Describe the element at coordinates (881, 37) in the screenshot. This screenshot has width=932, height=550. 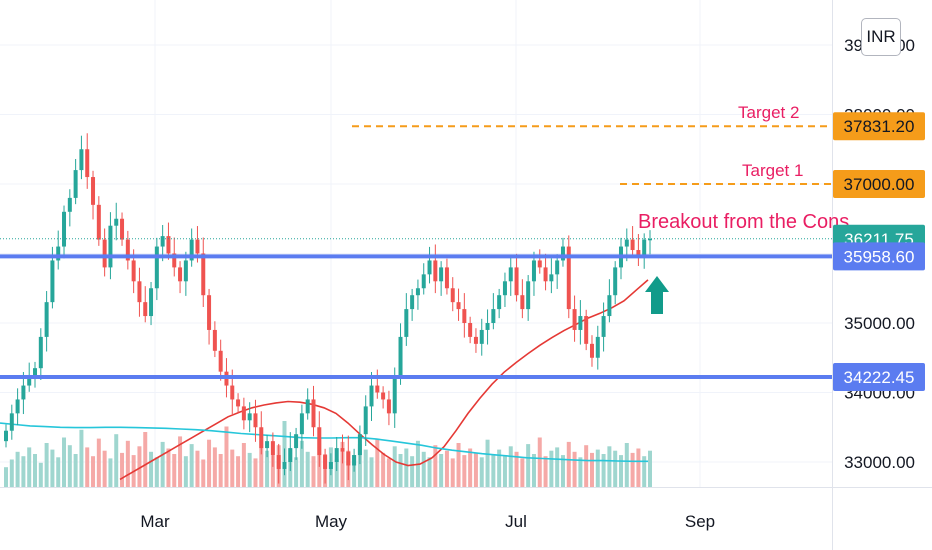
I see `currency-button: INR` at that location.